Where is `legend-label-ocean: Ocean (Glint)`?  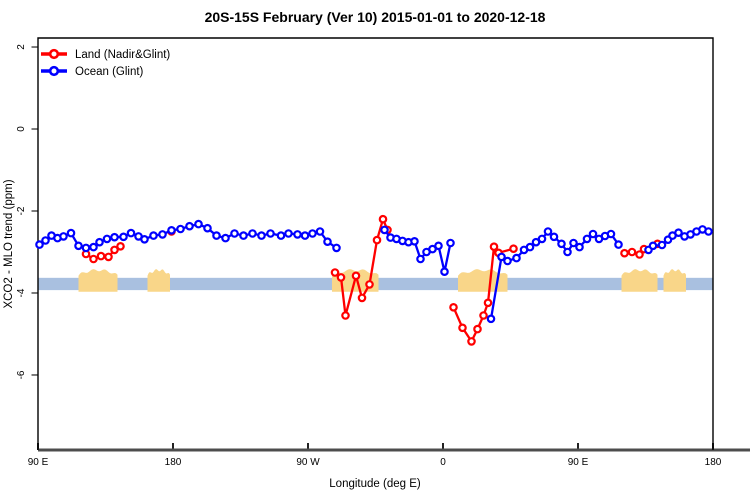 legend-label-ocean: Ocean (Glint) is located at coordinates (109, 72).